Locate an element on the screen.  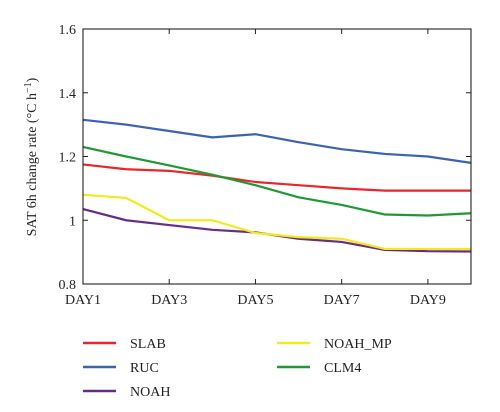
legend-label: RUC is located at coordinates (144, 368).